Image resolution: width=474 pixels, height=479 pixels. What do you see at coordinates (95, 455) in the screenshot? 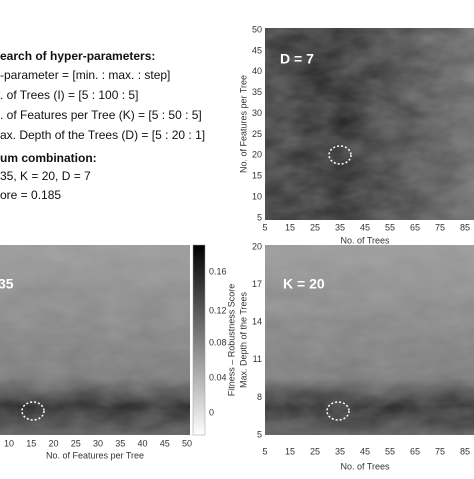
I see `x-axis-label: No. of Features per Tree` at bounding box center [95, 455].